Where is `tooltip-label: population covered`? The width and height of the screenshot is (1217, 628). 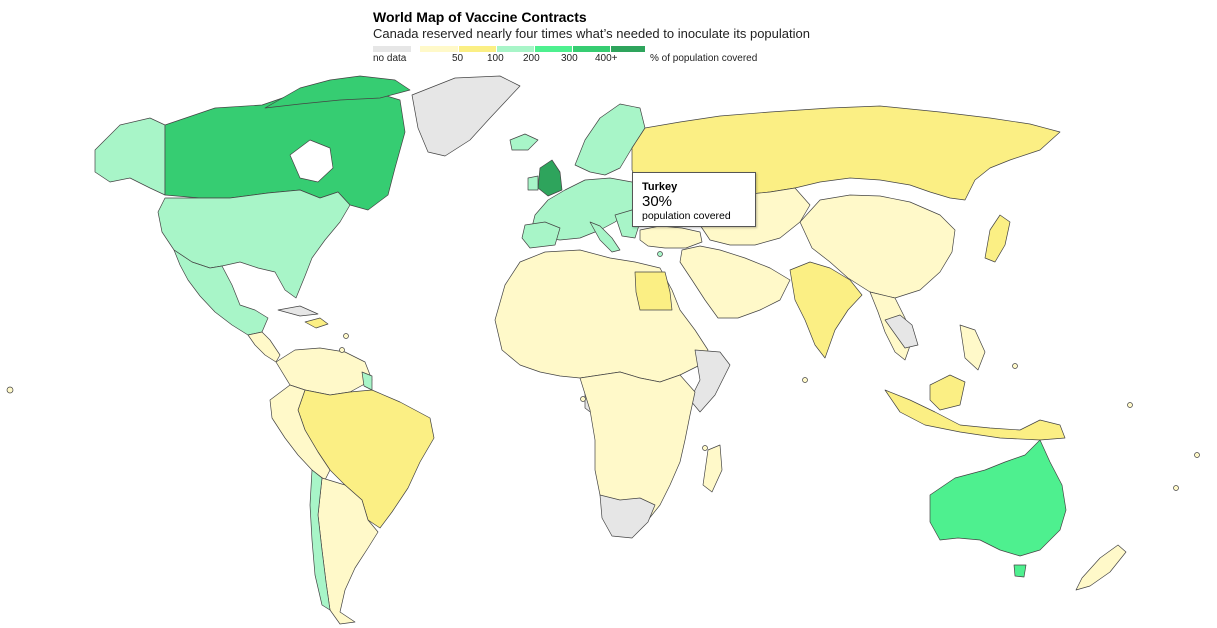
tooltip-label: population covered is located at coordinates (686, 216).